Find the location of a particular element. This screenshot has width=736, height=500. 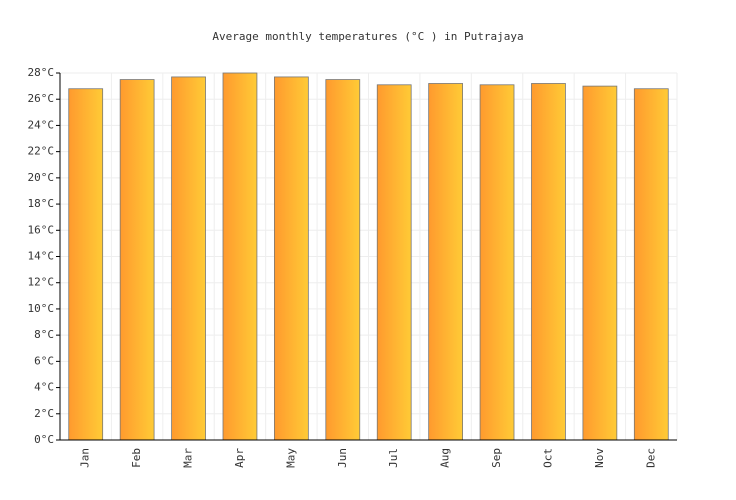

y-tick-label: 20°C is located at coordinates (41, 177).